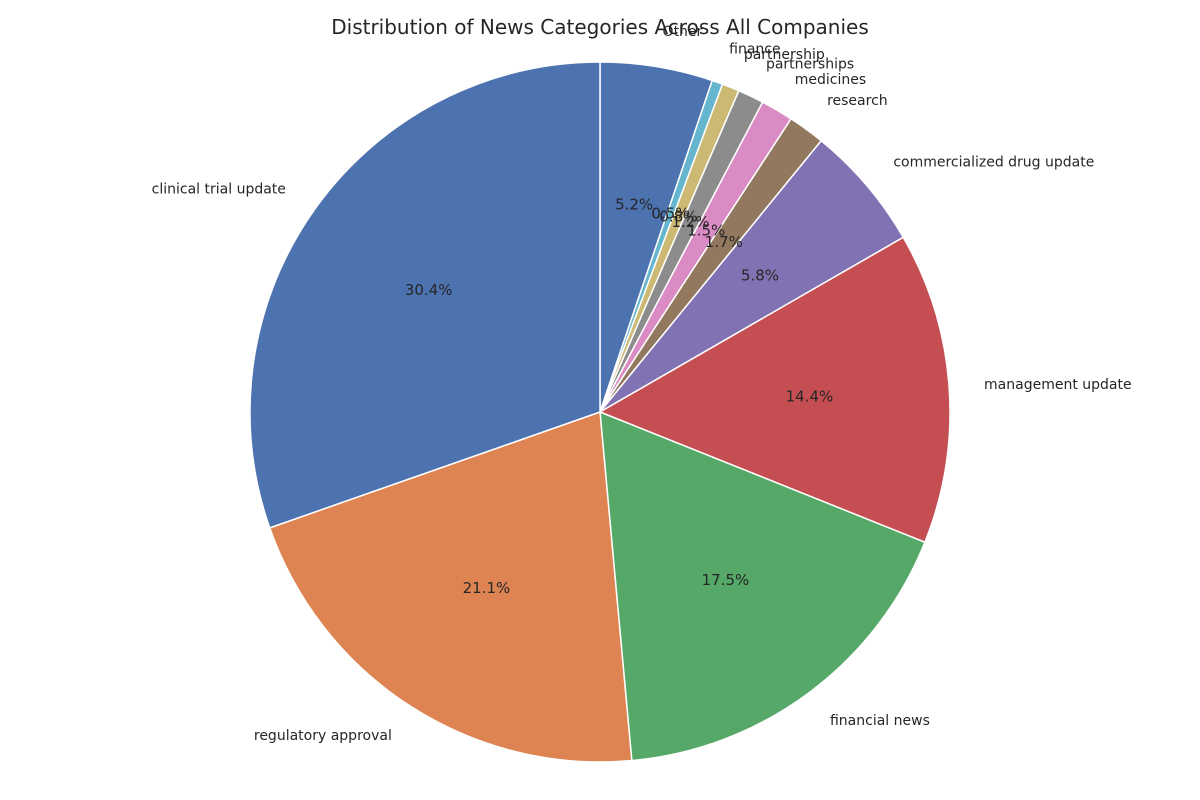 This screenshot has width=1200, height=800. Describe the element at coordinates (634, 204) in the screenshot. I see `slice-percent-label: 5.2%` at that location.